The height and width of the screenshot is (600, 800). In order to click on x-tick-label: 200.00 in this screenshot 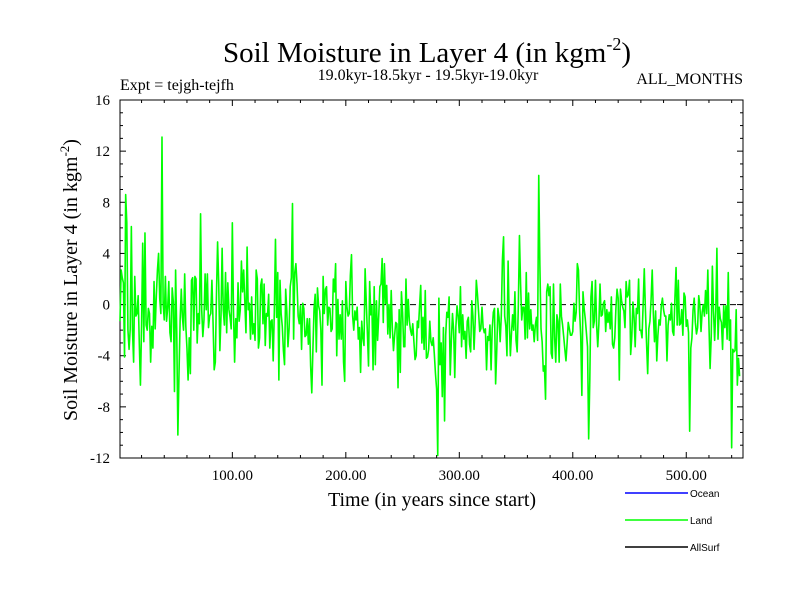, I will do `click(345, 476)`.